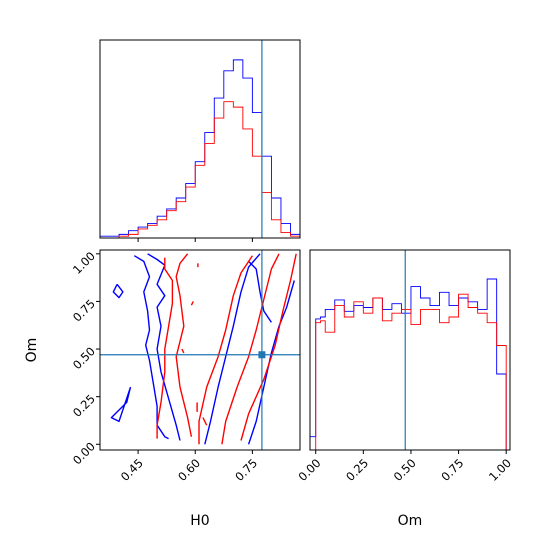 This screenshot has height=550, width=550. Describe the element at coordinates (189, 470) in the screenshot. I see `x-tick-label-h0-1: 0.60` at that location.